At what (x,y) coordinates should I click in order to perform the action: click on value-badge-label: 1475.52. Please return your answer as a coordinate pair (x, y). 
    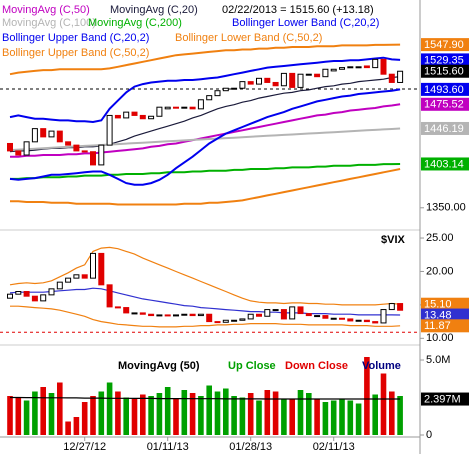
    Looking at the image, I should click on (444, 105).